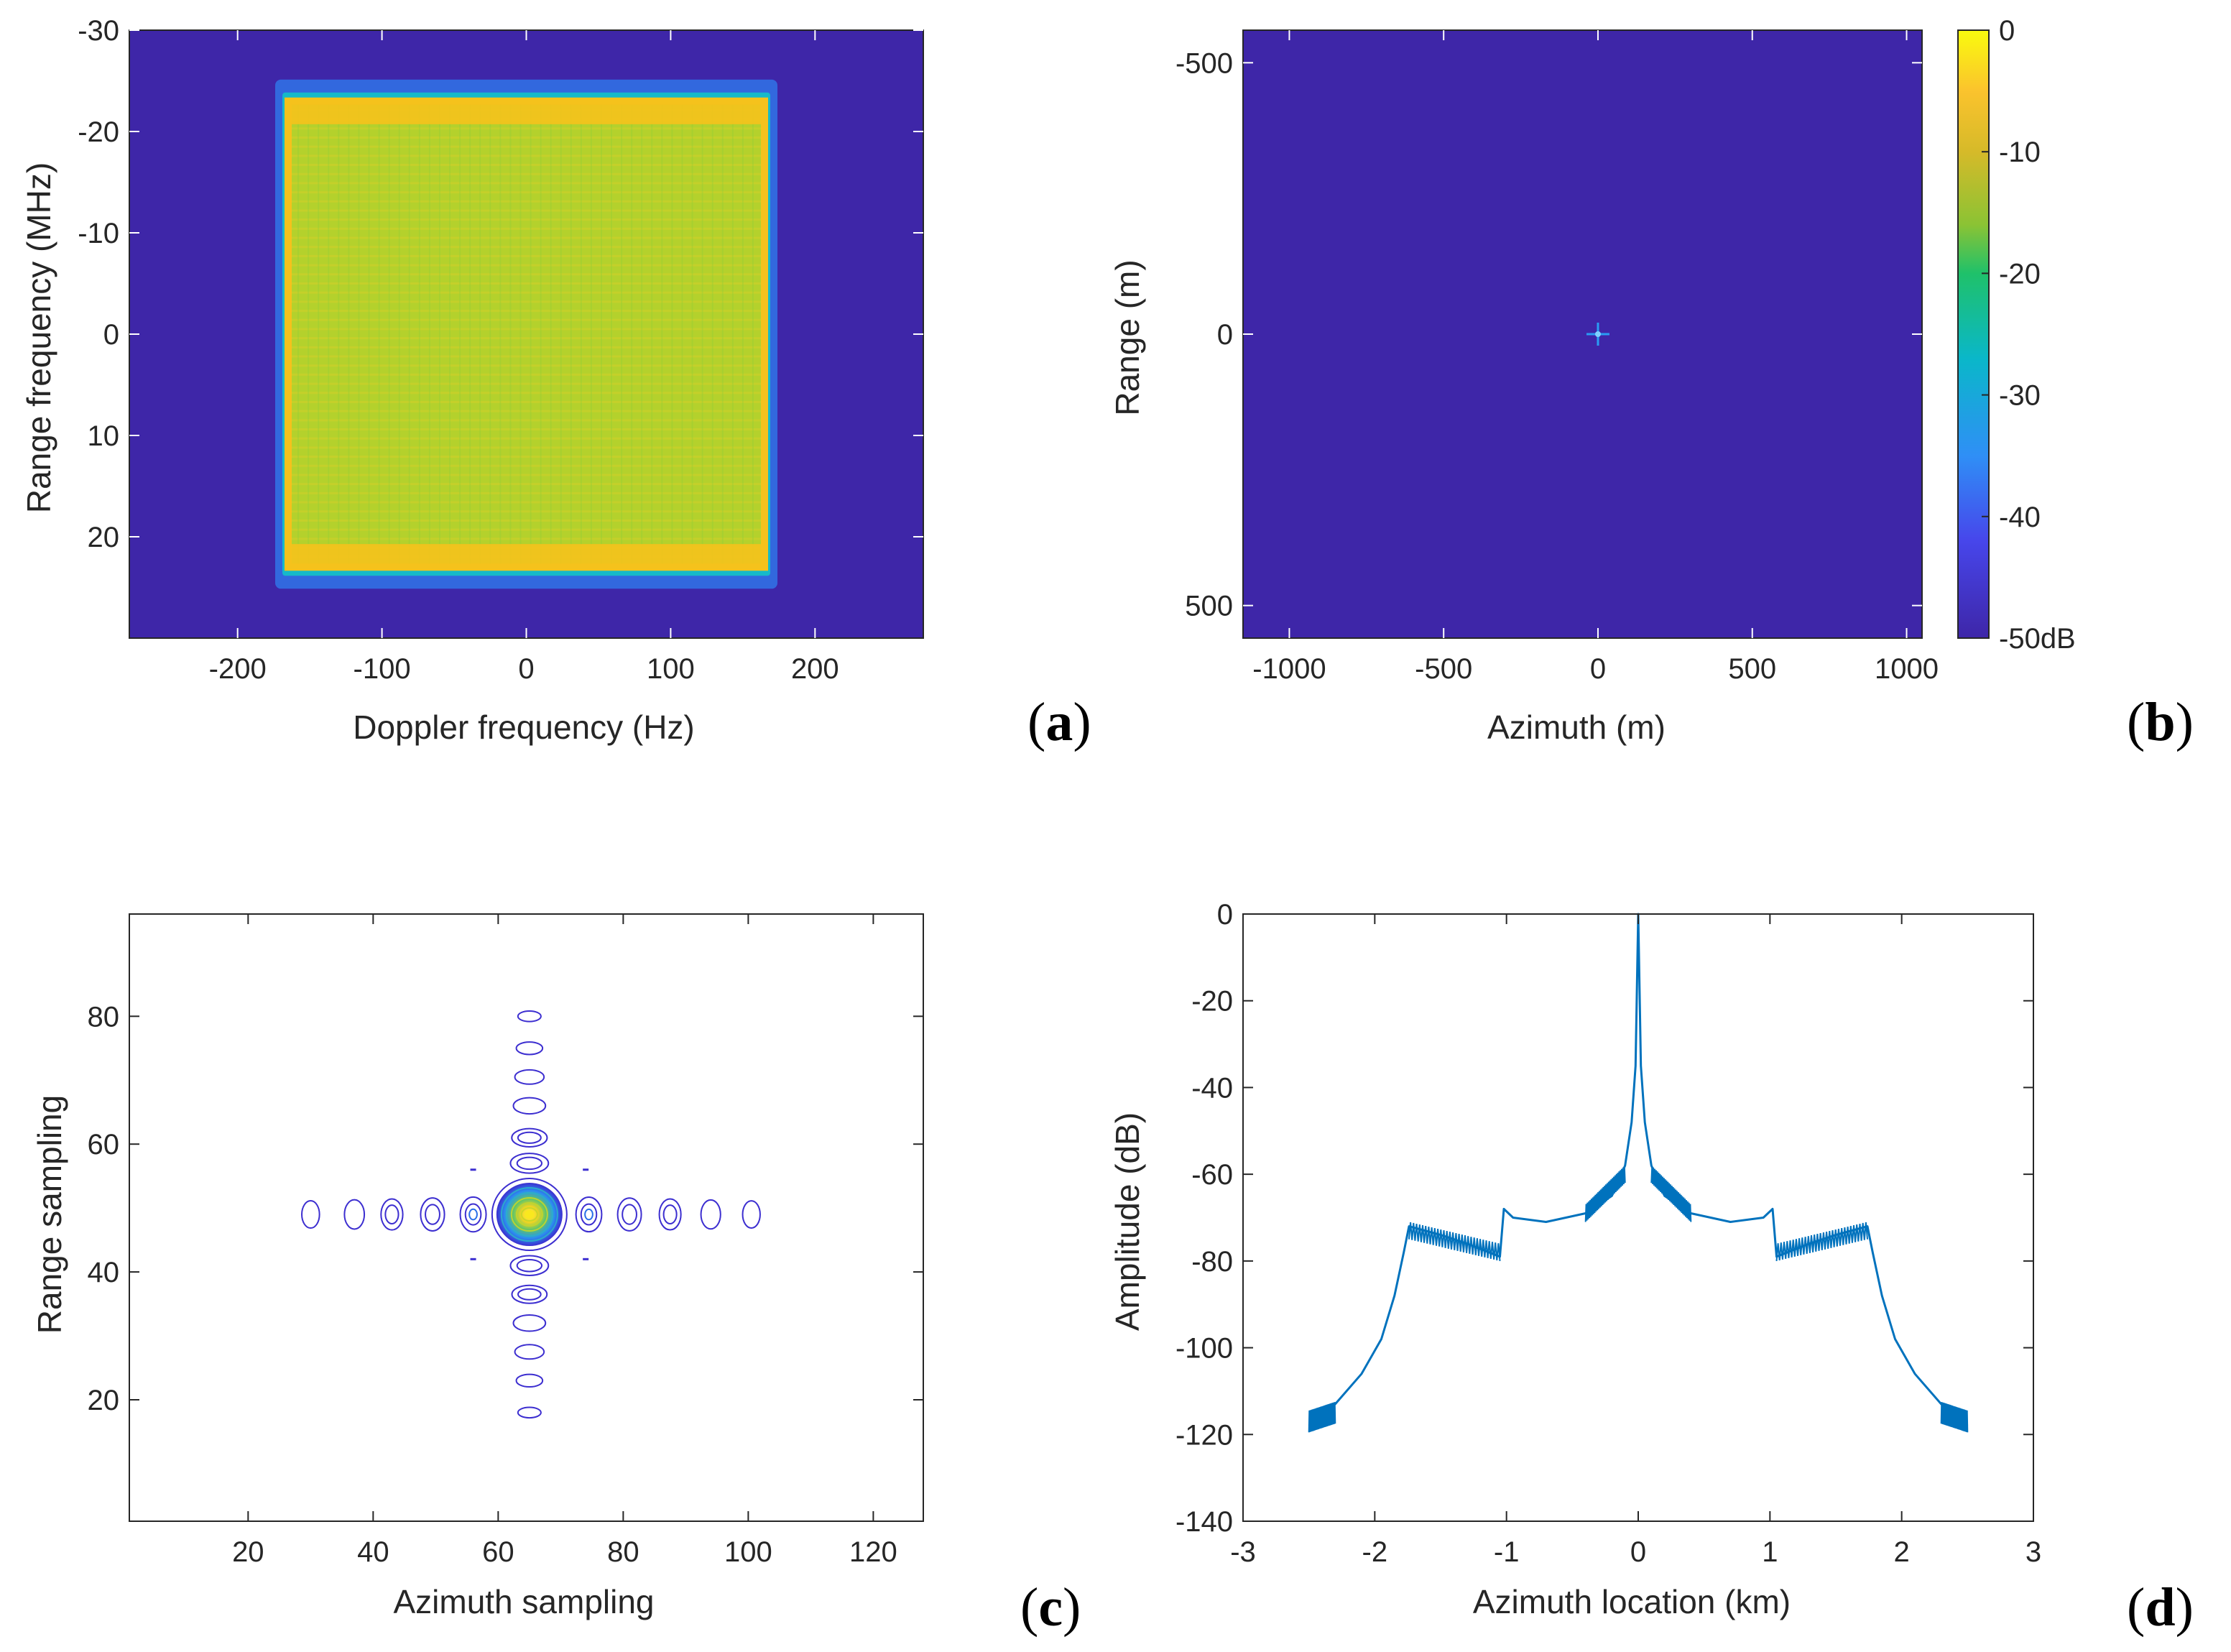  I want to click on xtick-label-3-1: -2, so click(1375, 1552).